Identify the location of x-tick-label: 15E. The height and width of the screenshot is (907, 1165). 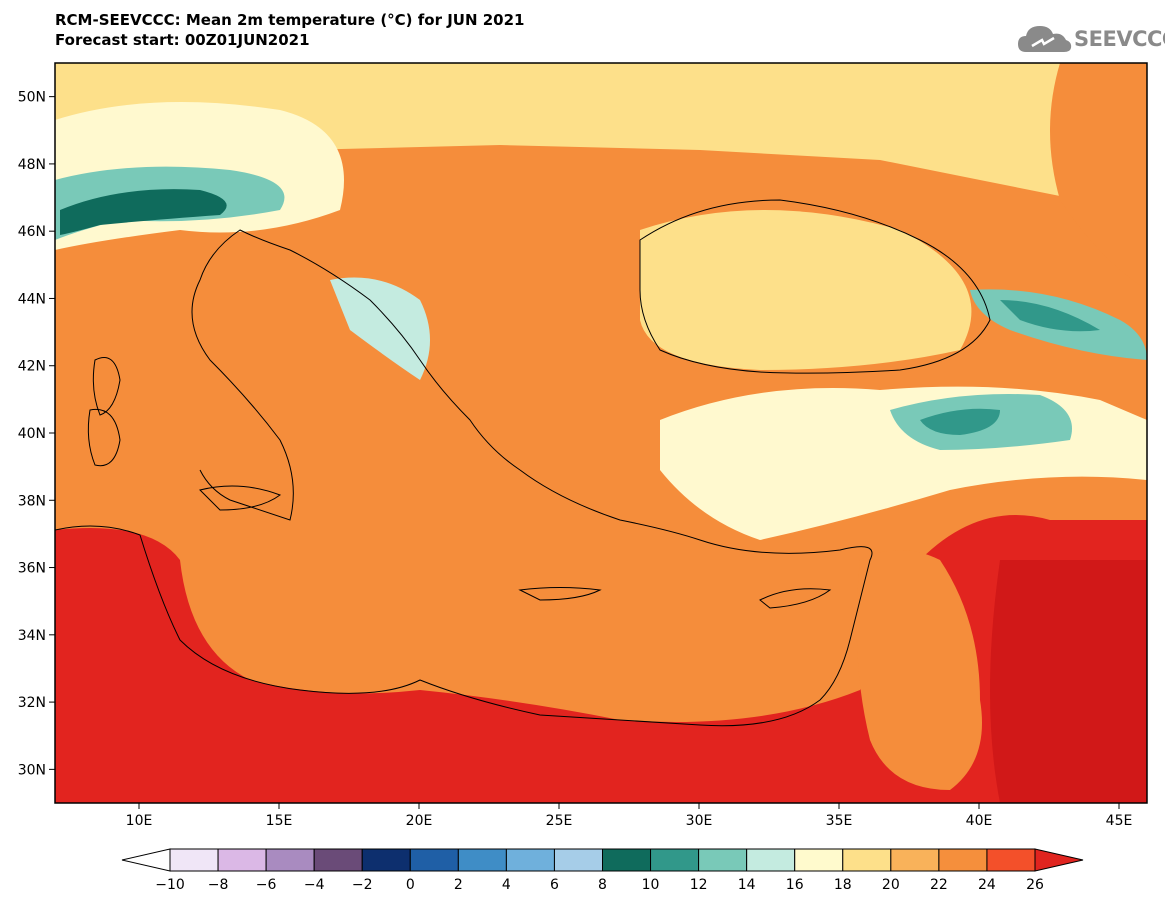
(279, 821).